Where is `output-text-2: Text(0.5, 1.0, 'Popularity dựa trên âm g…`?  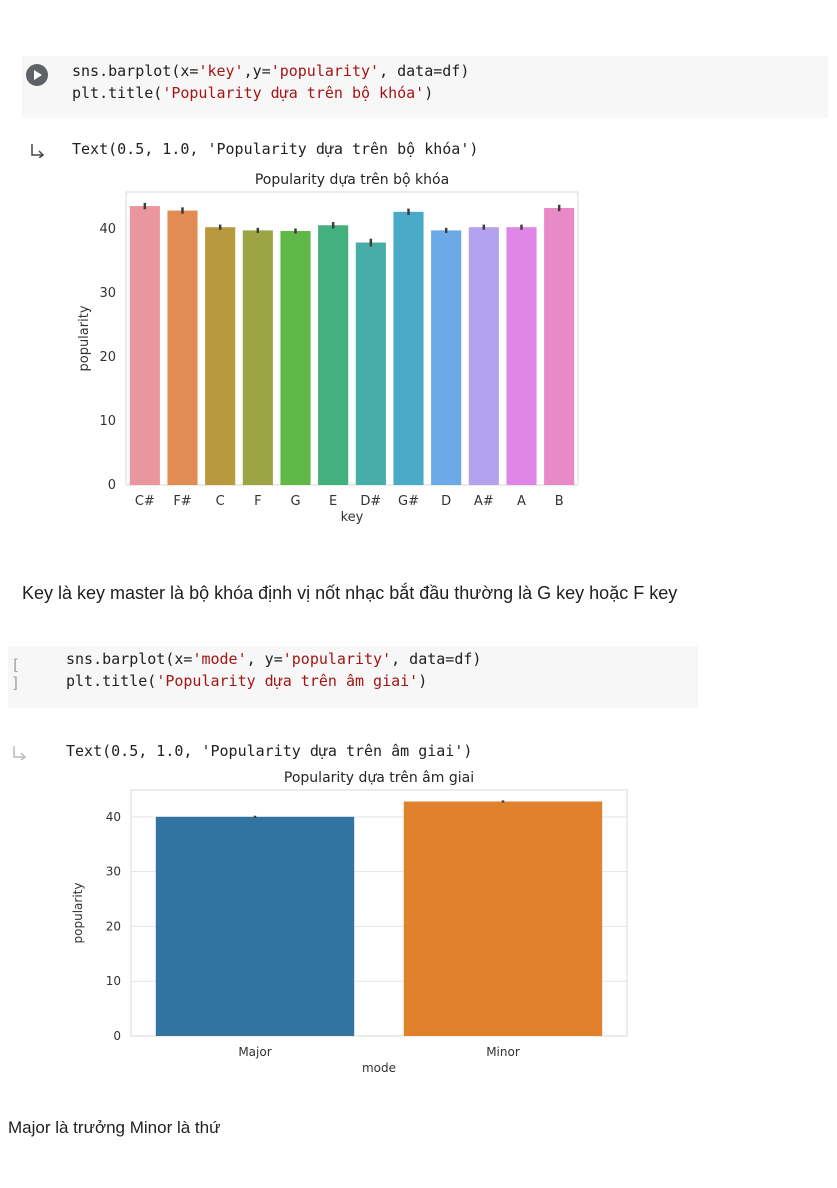 output-text-2: Text(0.5, 1.0, 'Popularity dựa trên âm g… is located at coordinates (269, 751).